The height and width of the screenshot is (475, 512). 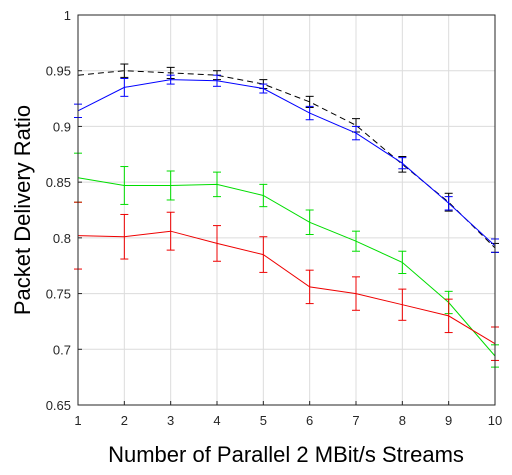 I want to click on y-tick-label: 0.7, so click(x=62, y=349).